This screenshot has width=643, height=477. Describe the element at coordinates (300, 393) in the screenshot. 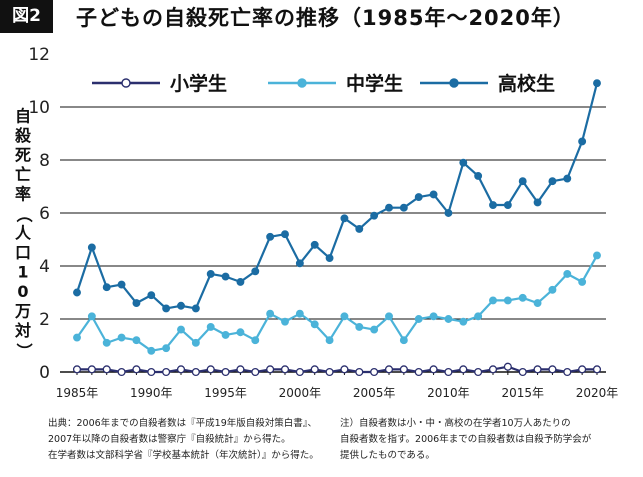

I see `x-tick-label: 2000年` at that location.